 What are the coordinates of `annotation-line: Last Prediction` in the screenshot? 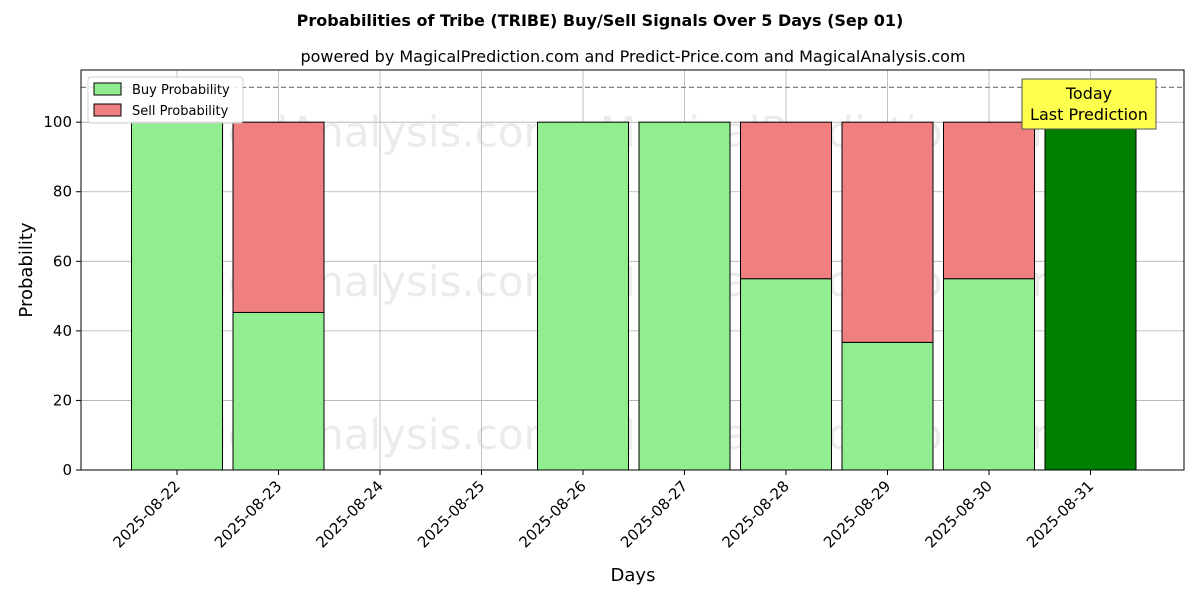 It's located at (1089, 114).